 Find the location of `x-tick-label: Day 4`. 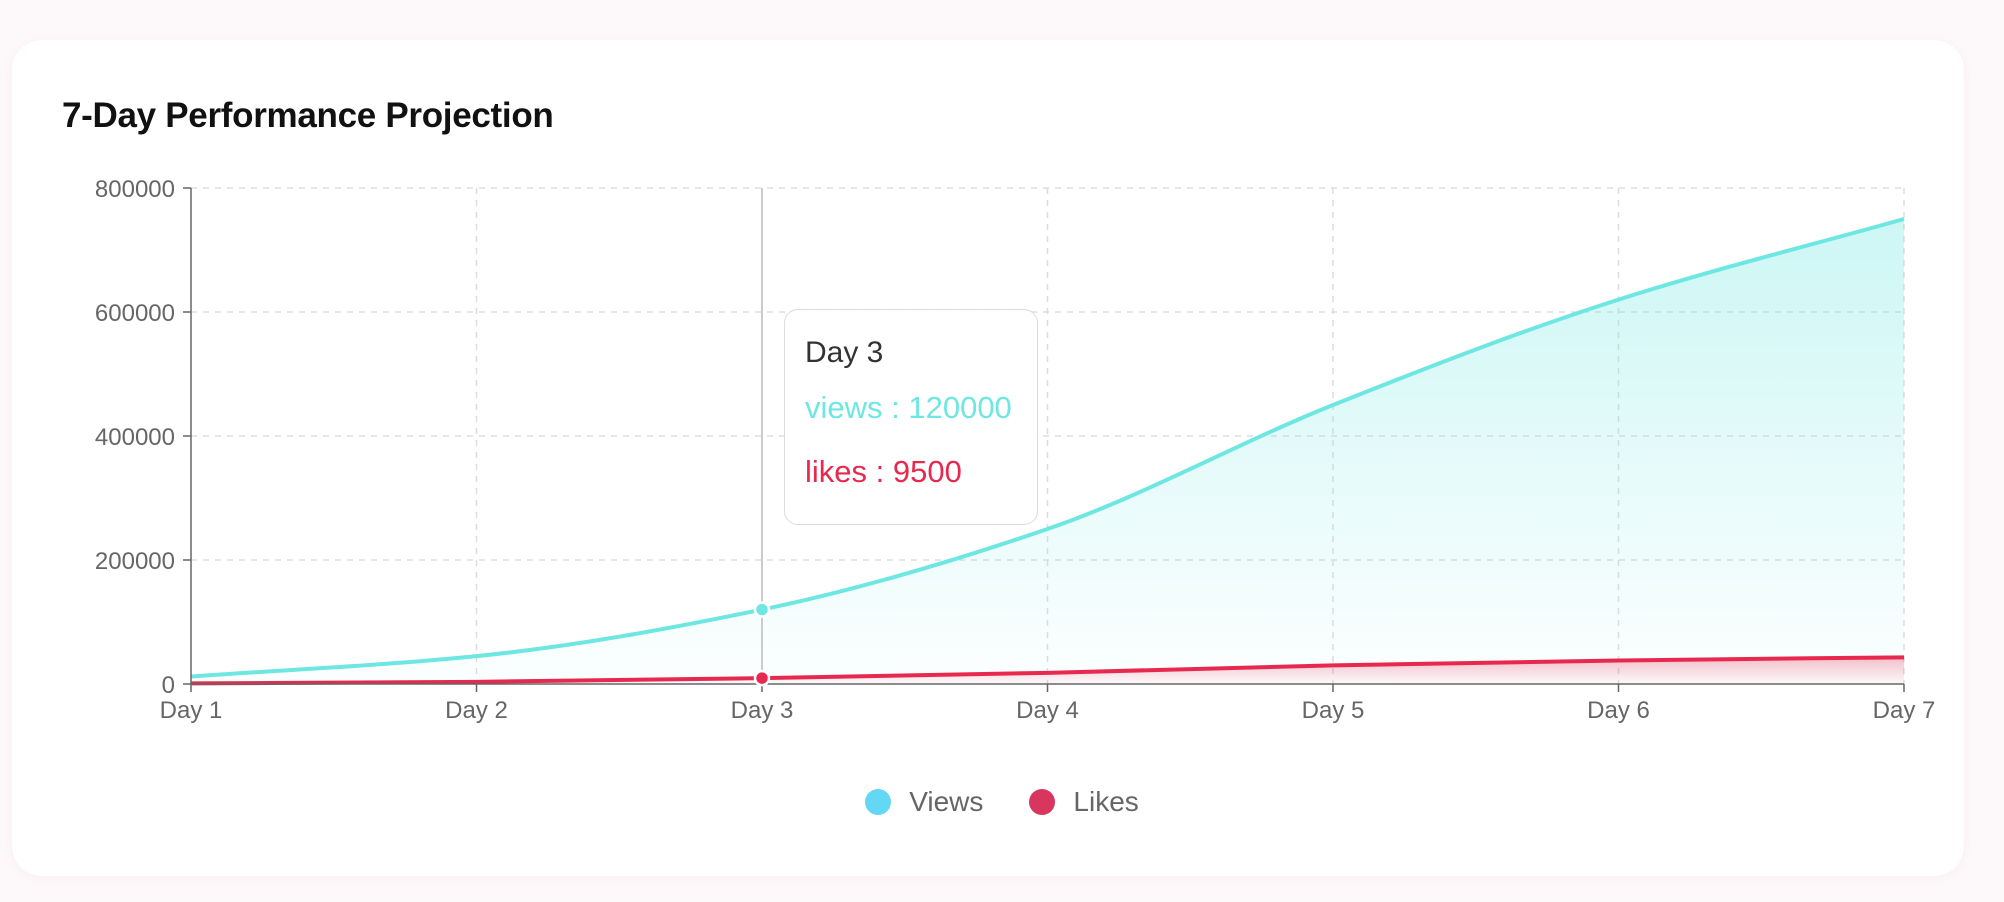

x-tick-label: Day 4 is located at coordinates (1047, 710).